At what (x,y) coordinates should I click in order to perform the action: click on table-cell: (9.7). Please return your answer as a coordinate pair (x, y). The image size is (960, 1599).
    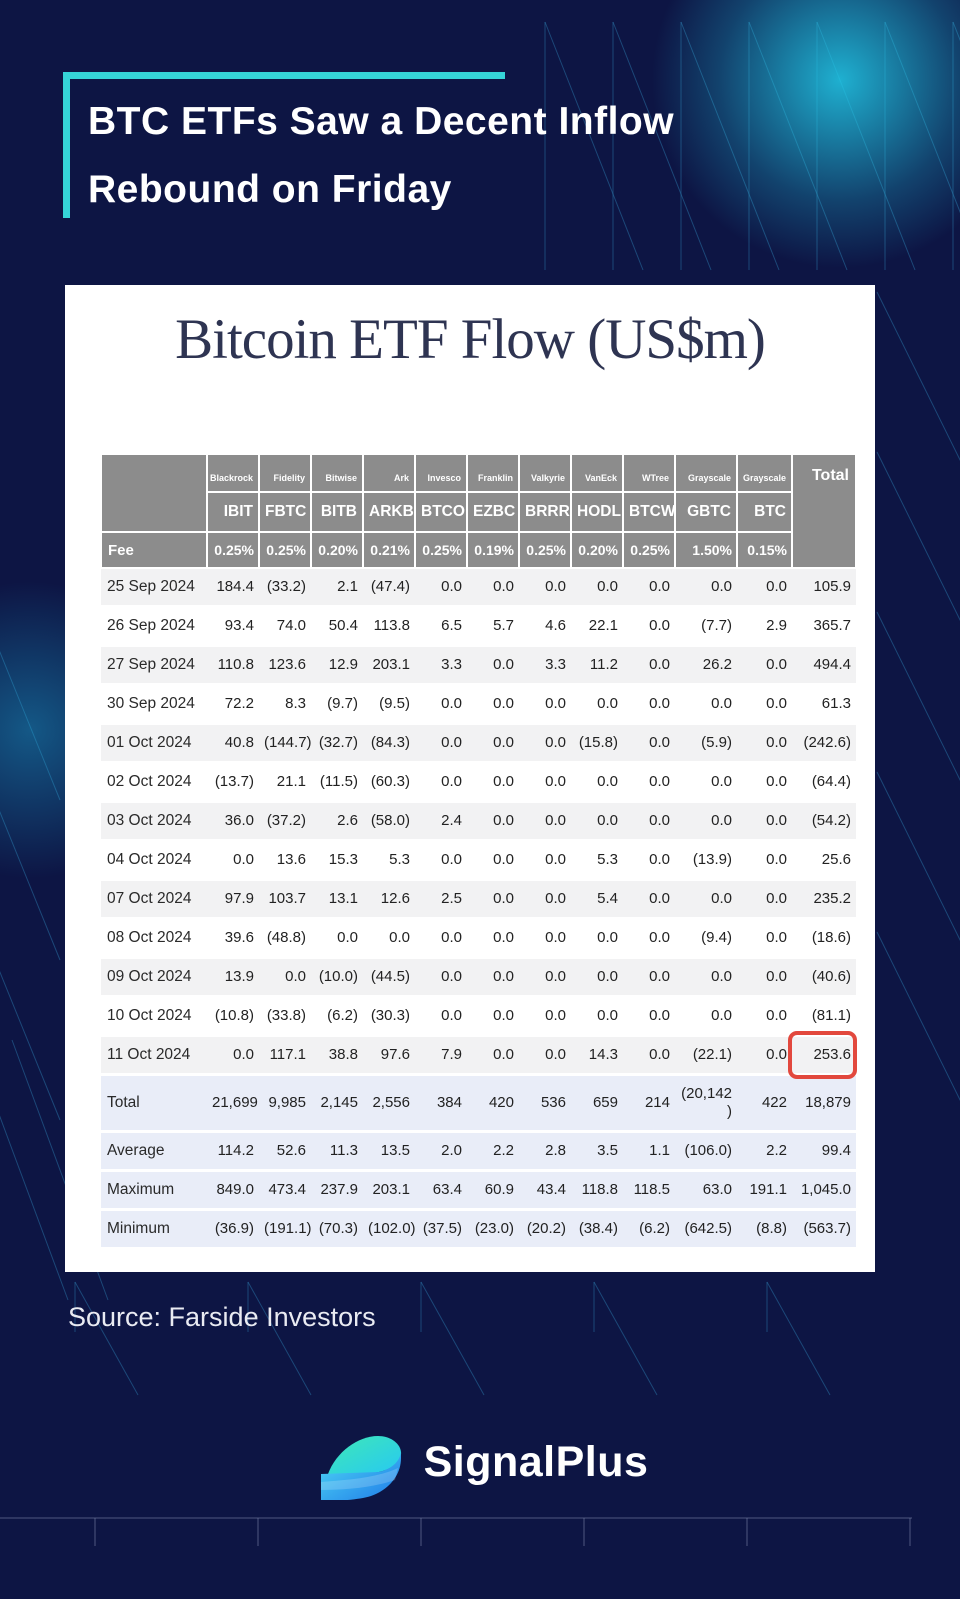
    Looking at the image, I should click on (337, 704).